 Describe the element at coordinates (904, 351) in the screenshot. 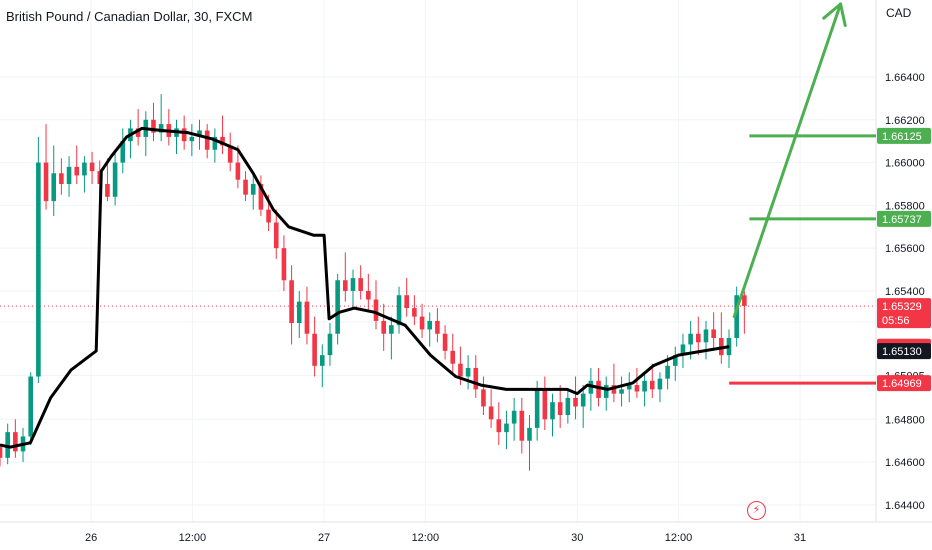

I see `price-badge: 1.65130` at that location.